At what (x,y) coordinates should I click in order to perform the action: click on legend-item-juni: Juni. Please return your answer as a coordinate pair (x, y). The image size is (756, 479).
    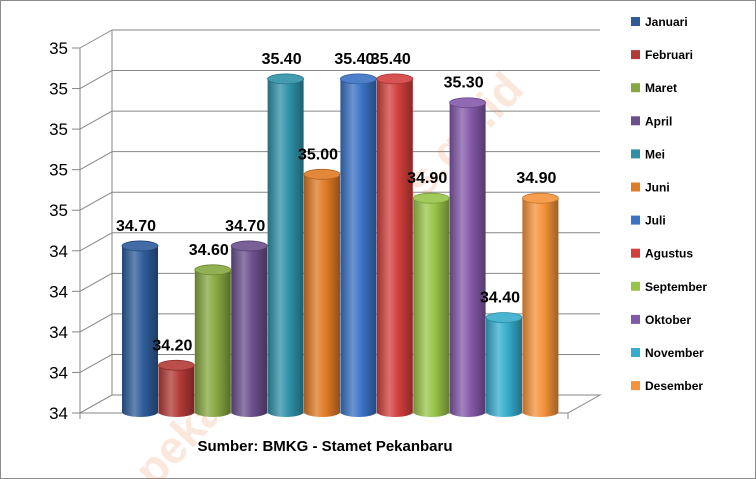
    Looking at the image, I should click on (650, 188).